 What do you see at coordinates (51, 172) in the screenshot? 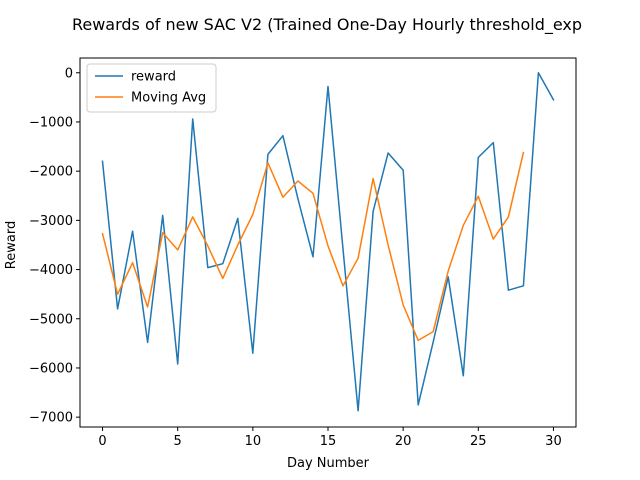
I see `y-tick-label: −2000` at bounding box center [51, 172].